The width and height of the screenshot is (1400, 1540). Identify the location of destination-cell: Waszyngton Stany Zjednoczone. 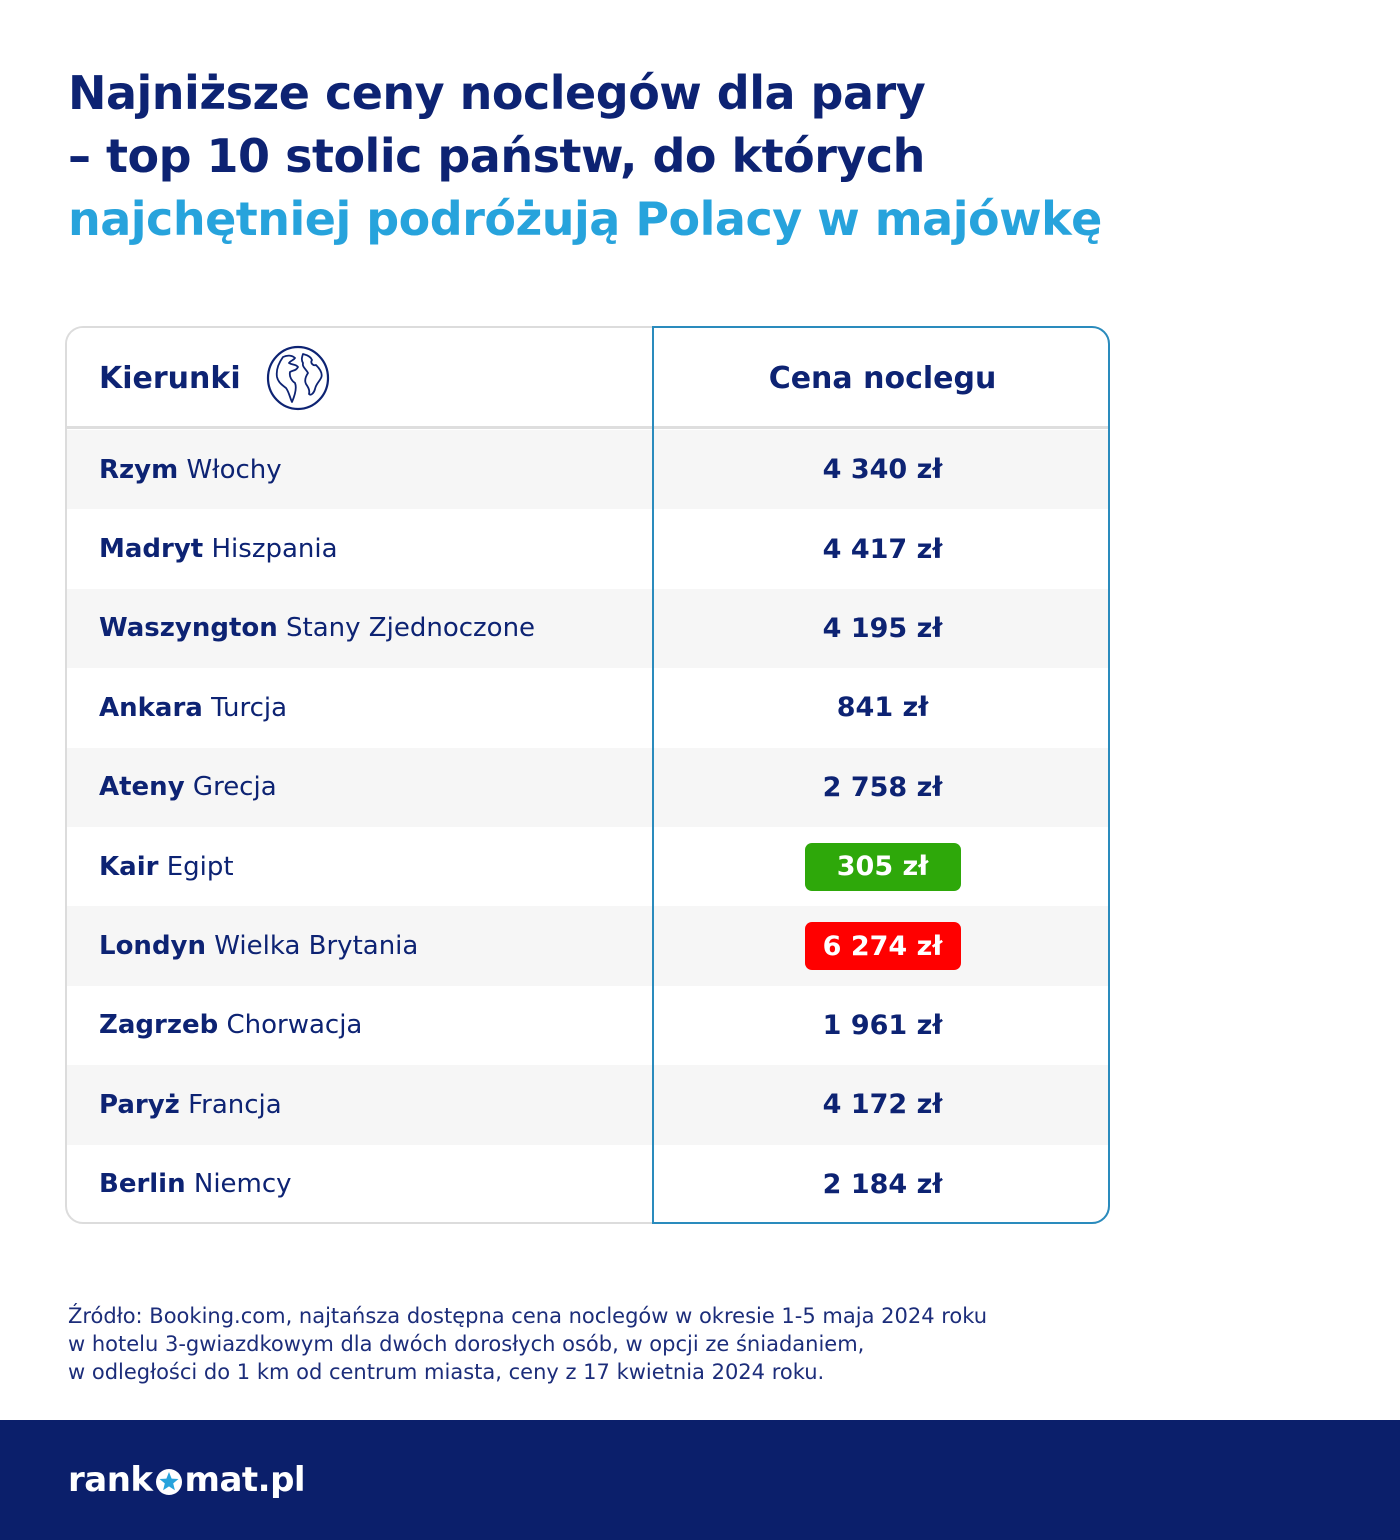
(317, 628).